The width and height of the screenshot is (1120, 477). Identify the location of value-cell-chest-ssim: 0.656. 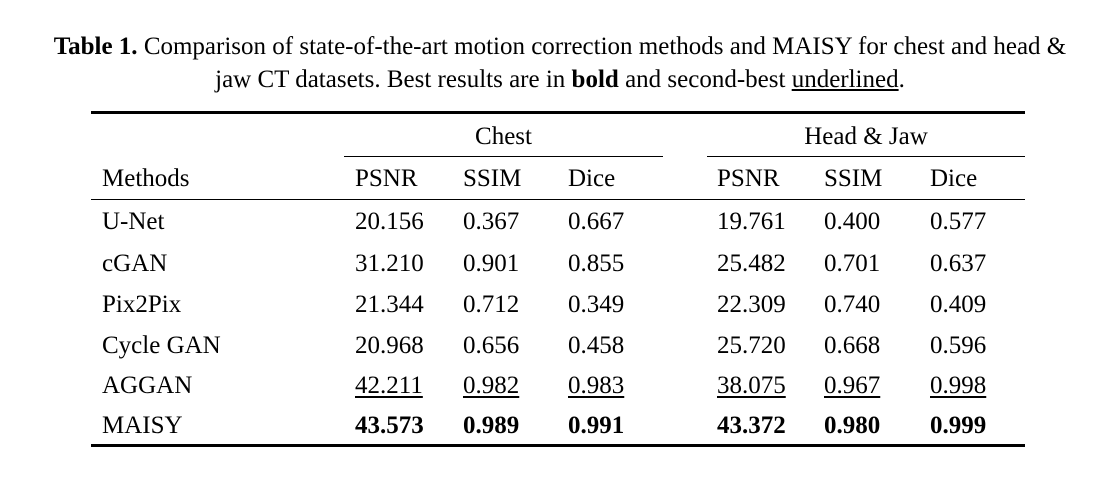
(491, 345).